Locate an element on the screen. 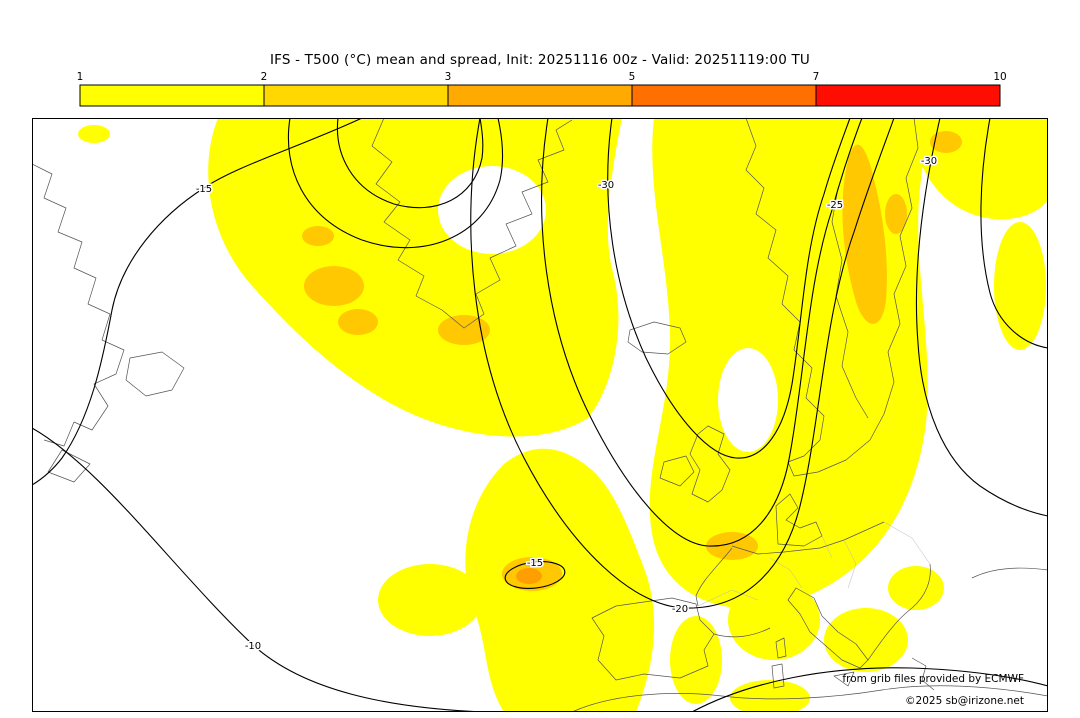 Image resolution: width=1080 pixels, height=718 pixels. colorbar-segments is located at coordinates (540, 95).